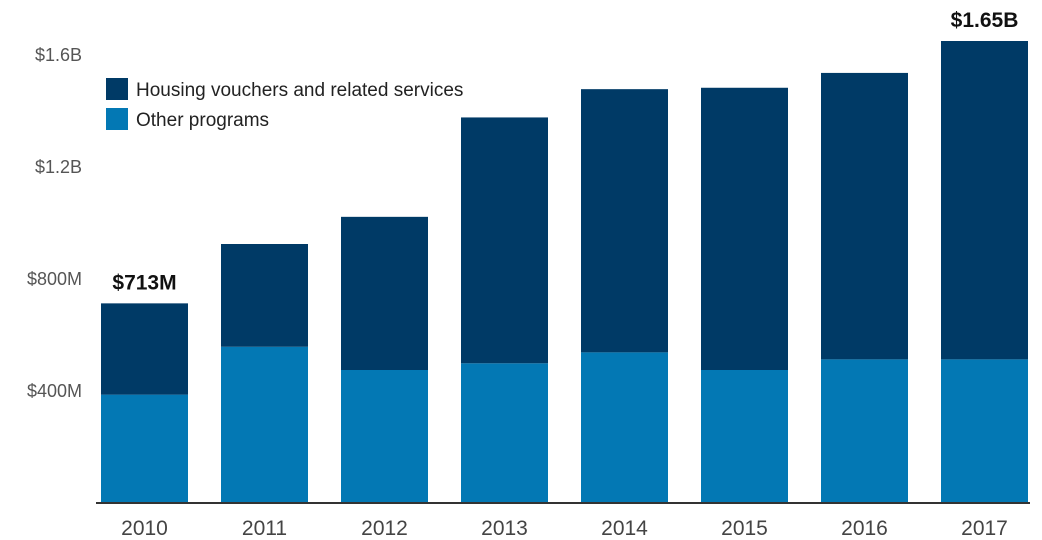 This screenshot has width=1042, height=540. Describe the element at coordinates (984, 200) in the screenshot. I see `bar-housing-vouchers-and-related-services-2017` at that location.